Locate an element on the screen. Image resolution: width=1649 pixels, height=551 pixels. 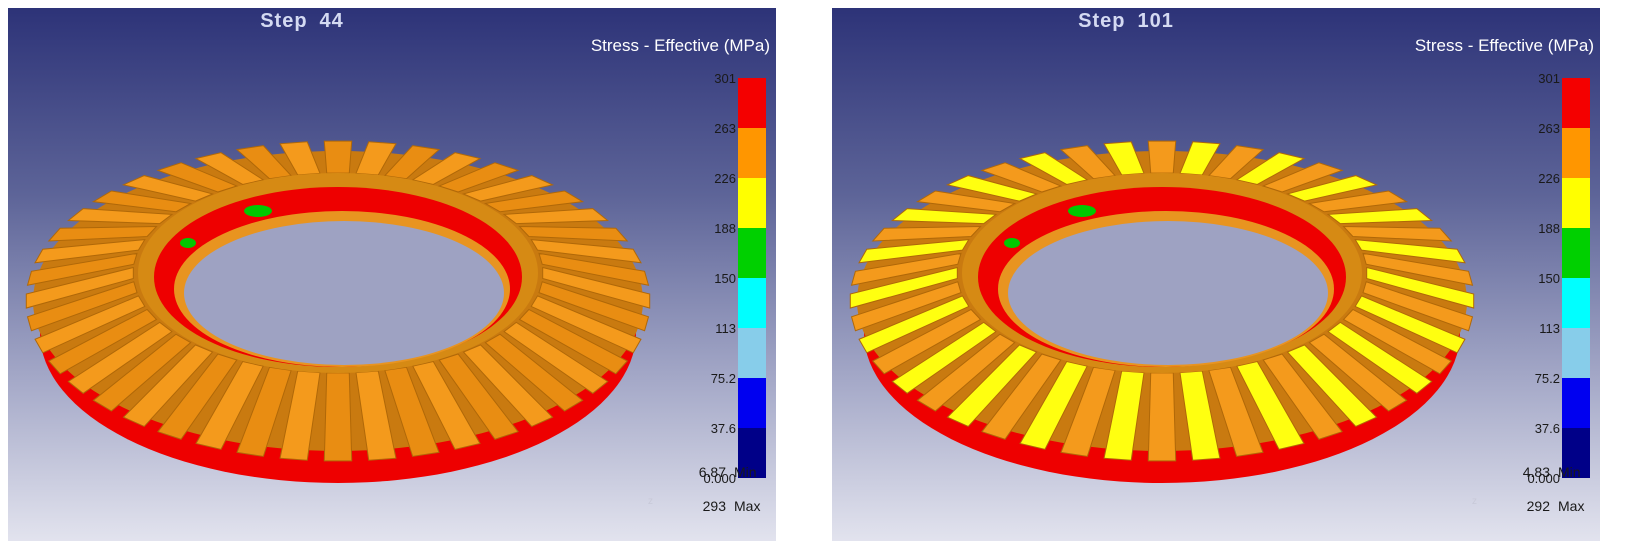
legend-tick: 150 is located at coordinates (1549, 278).